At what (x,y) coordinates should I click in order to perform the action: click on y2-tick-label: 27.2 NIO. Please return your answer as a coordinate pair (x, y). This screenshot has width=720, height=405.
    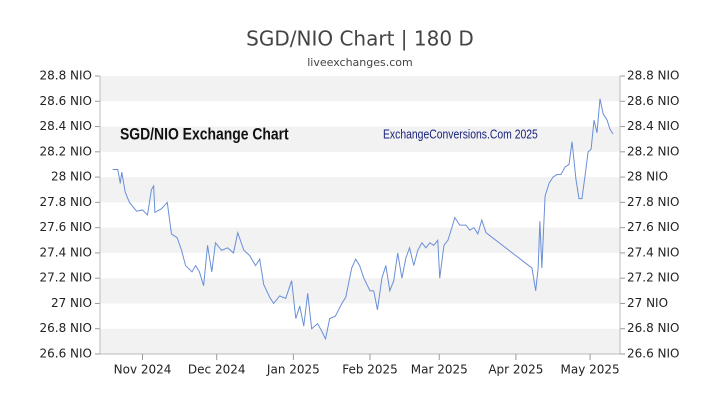
    Looking at the image, I should click on (653, 278).